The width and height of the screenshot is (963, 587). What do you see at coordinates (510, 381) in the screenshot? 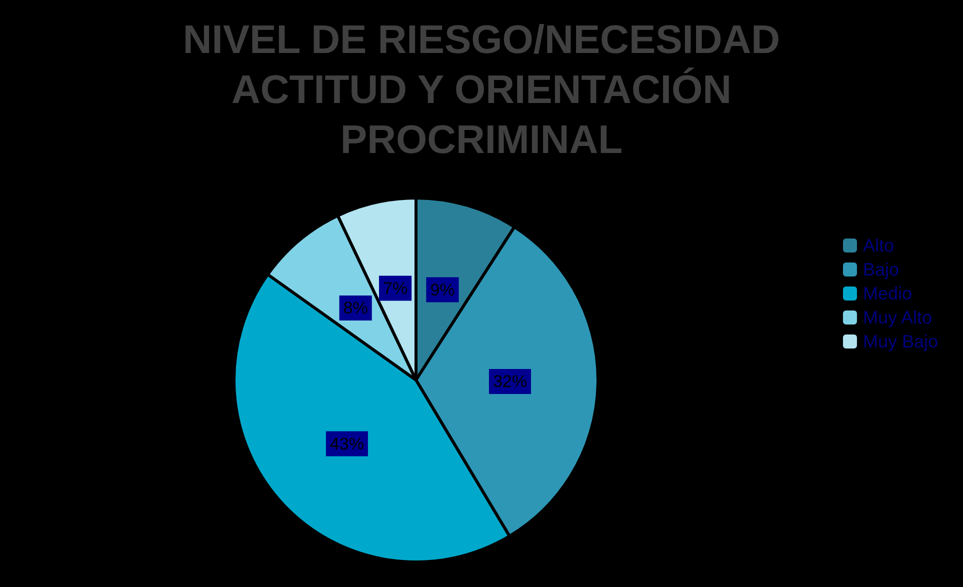
I see `data-label: 32%` at bounding box center [510, 381].